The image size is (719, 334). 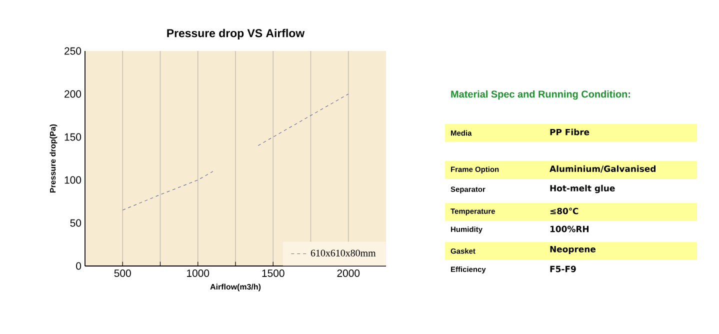 I want to click on y-tick-label: 200, so click(x=73, y=94).